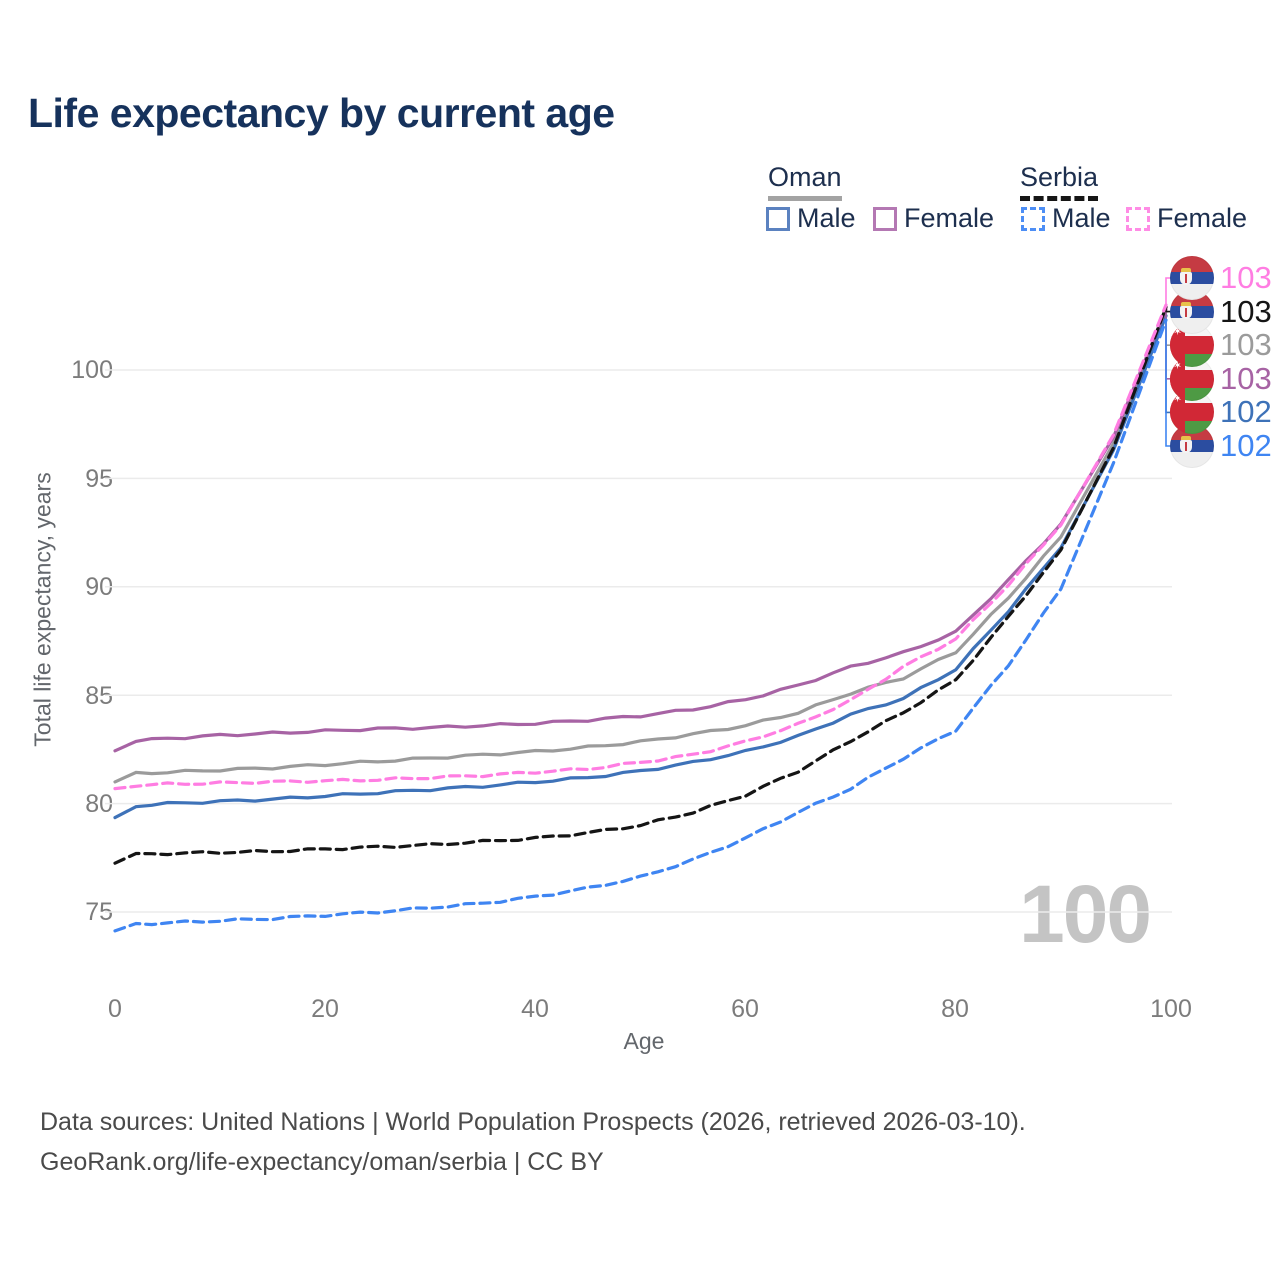  I want to click on x-tick-40: 40, so click(535, 1009).